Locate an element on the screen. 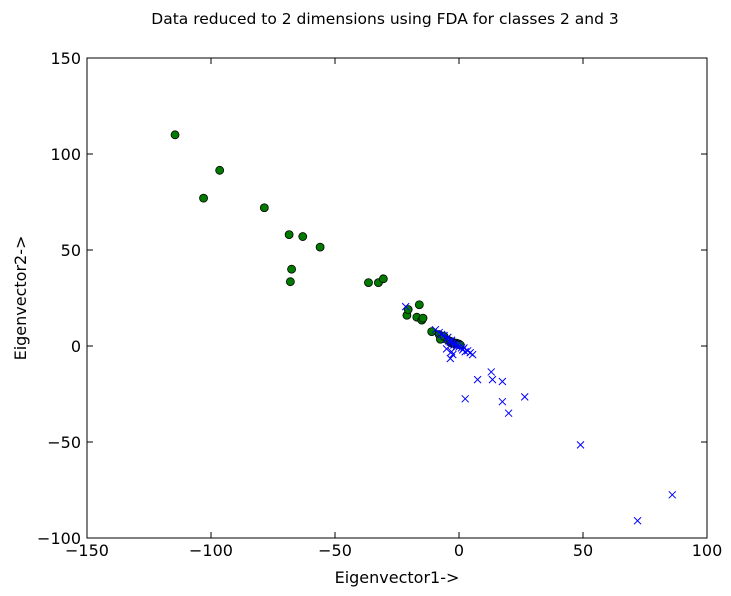 The width and height of the screenshot is (731, 596). x-axis-label: Eigenvector1-> is located at coordinates (397, 577).